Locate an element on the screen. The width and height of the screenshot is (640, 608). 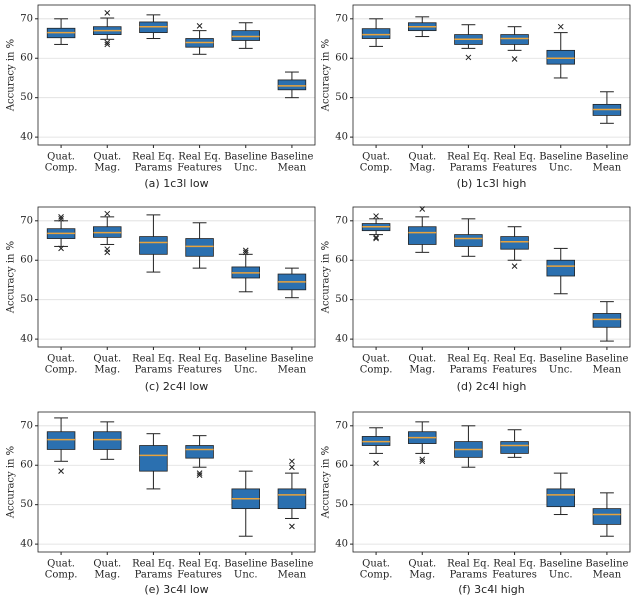
panel-title: (e) 3c4l low is located at coordinates (176, 589).